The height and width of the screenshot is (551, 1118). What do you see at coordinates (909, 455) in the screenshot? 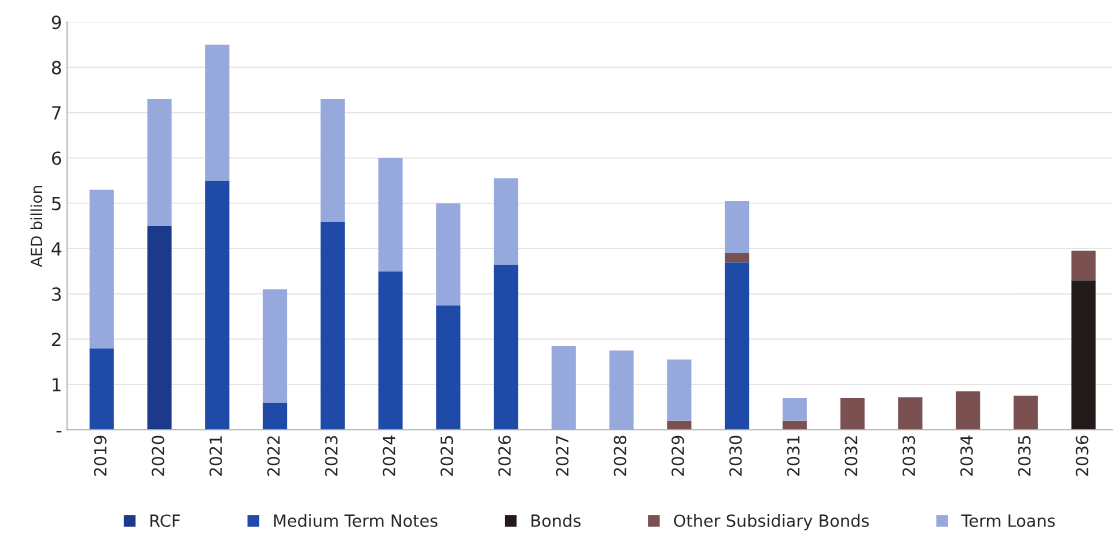
I see `x-tick-label: 2033` at bounding box center [909, 455].